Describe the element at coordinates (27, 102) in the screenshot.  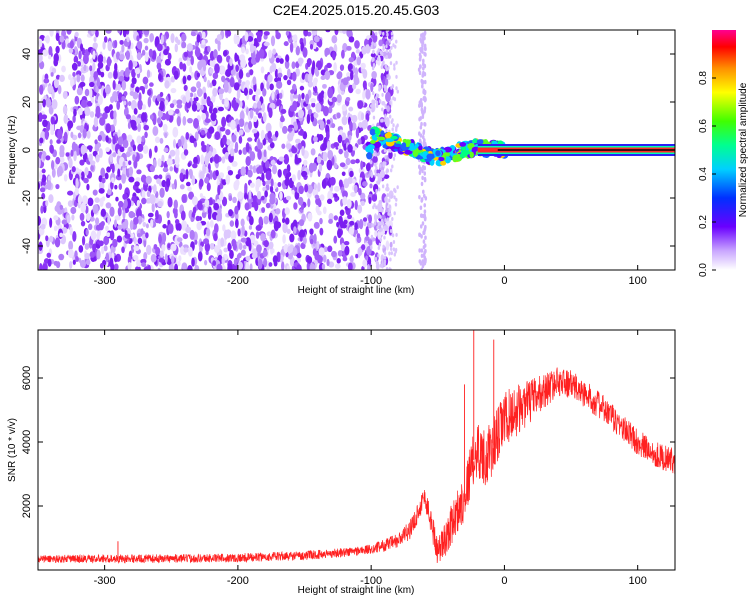
I see `y-tick-label: 20` at that location.